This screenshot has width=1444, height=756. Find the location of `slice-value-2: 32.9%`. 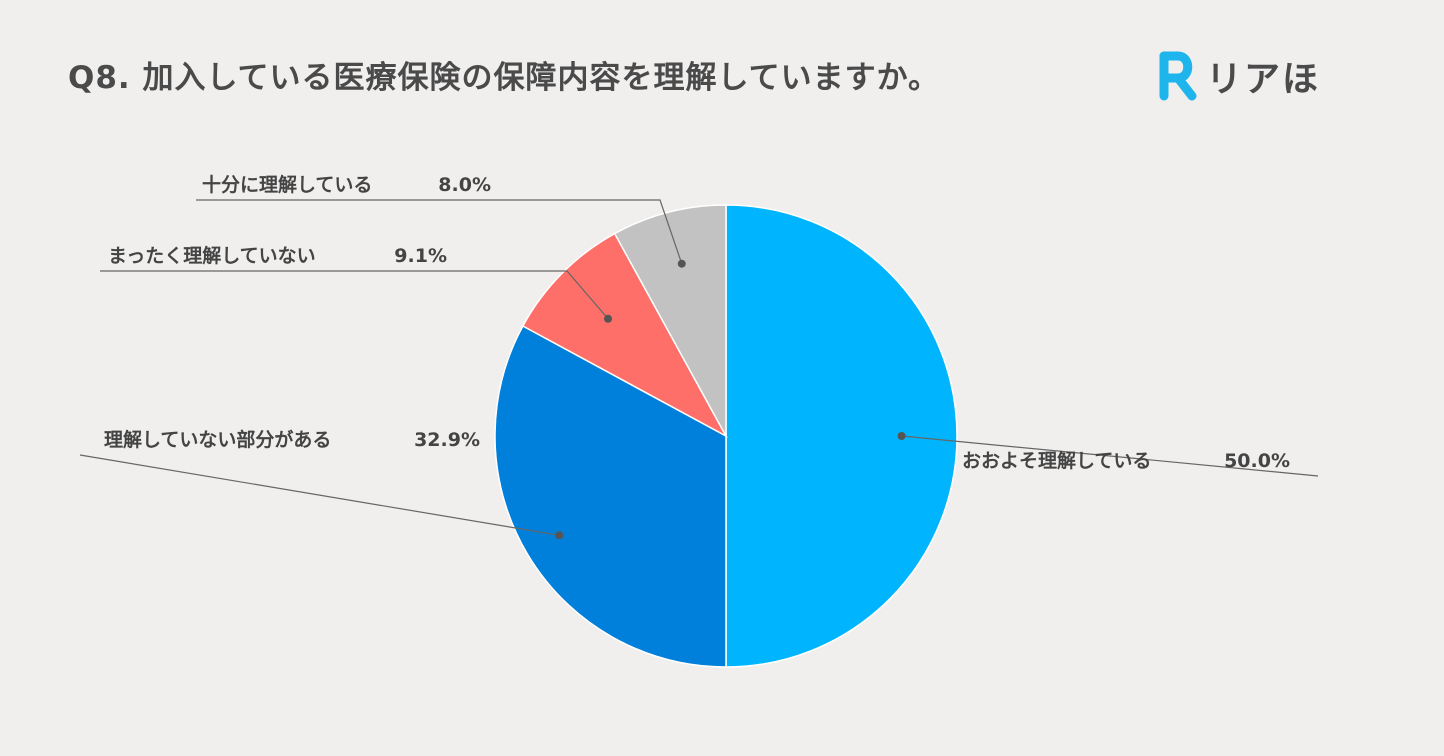

slice-value-2: 32.9% is located at coordinates (447, 440).